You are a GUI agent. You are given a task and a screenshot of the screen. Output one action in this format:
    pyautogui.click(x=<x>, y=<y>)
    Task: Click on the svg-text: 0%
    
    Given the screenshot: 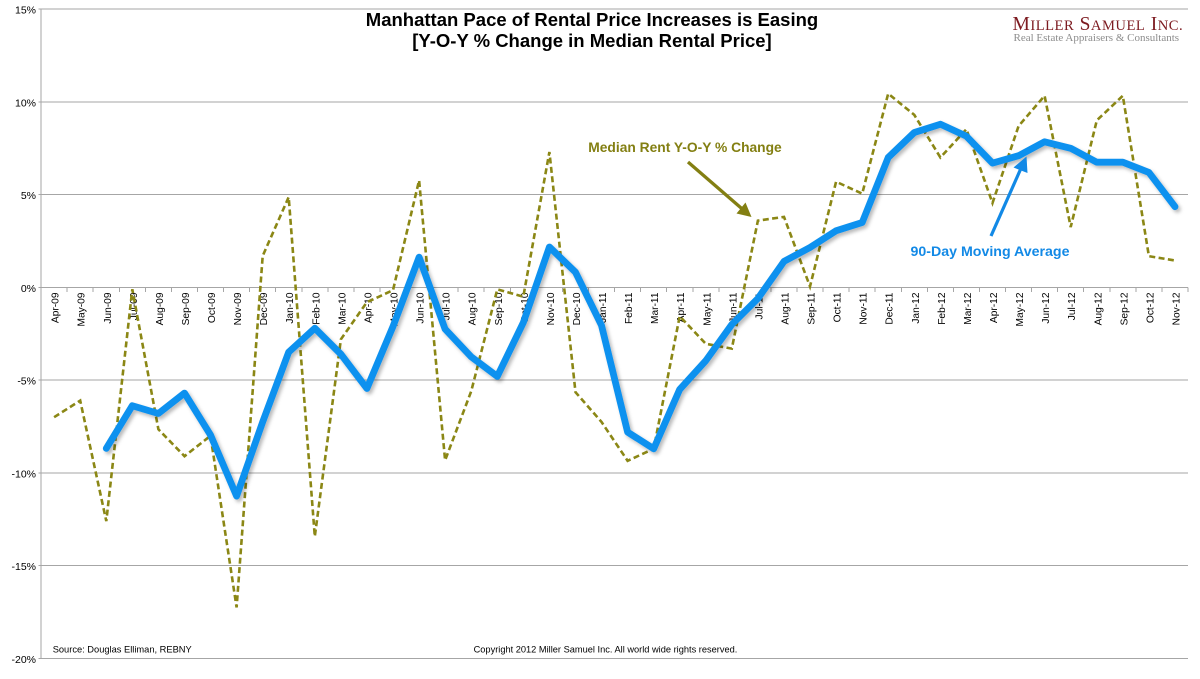 What is the action you would take?
    pyautogui.click(x=28, y=289)
    